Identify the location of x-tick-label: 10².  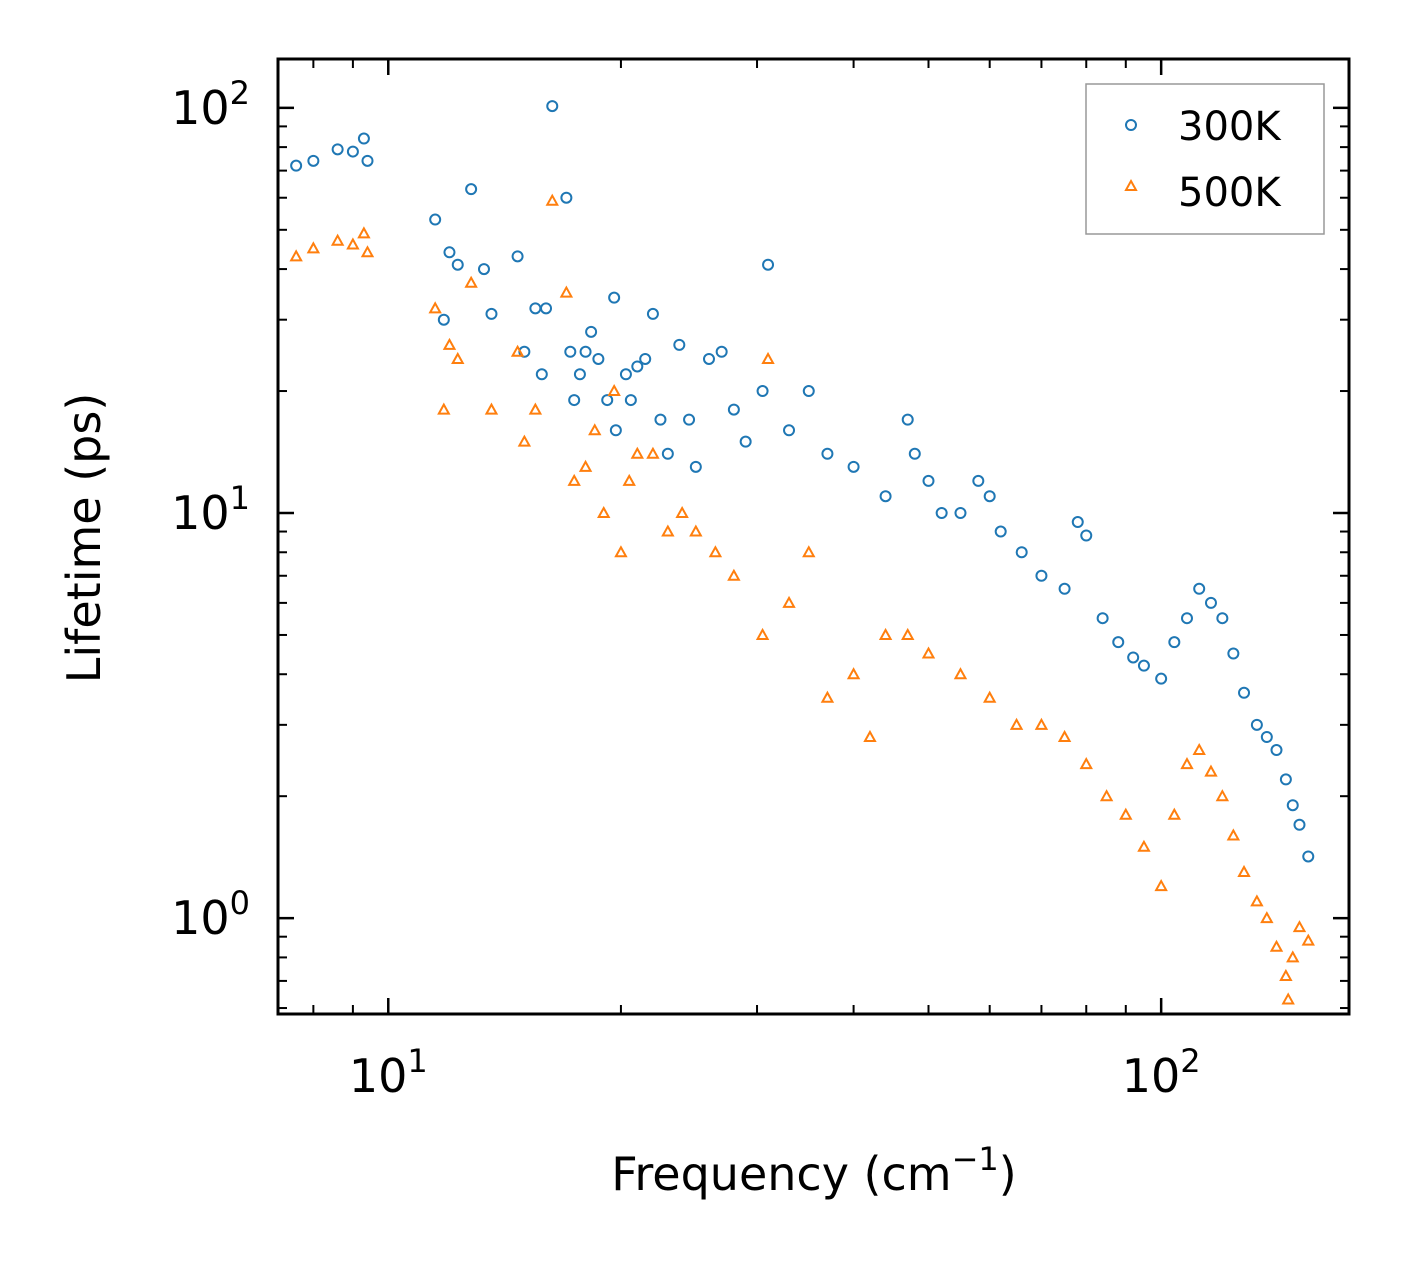
(1161, 1072).